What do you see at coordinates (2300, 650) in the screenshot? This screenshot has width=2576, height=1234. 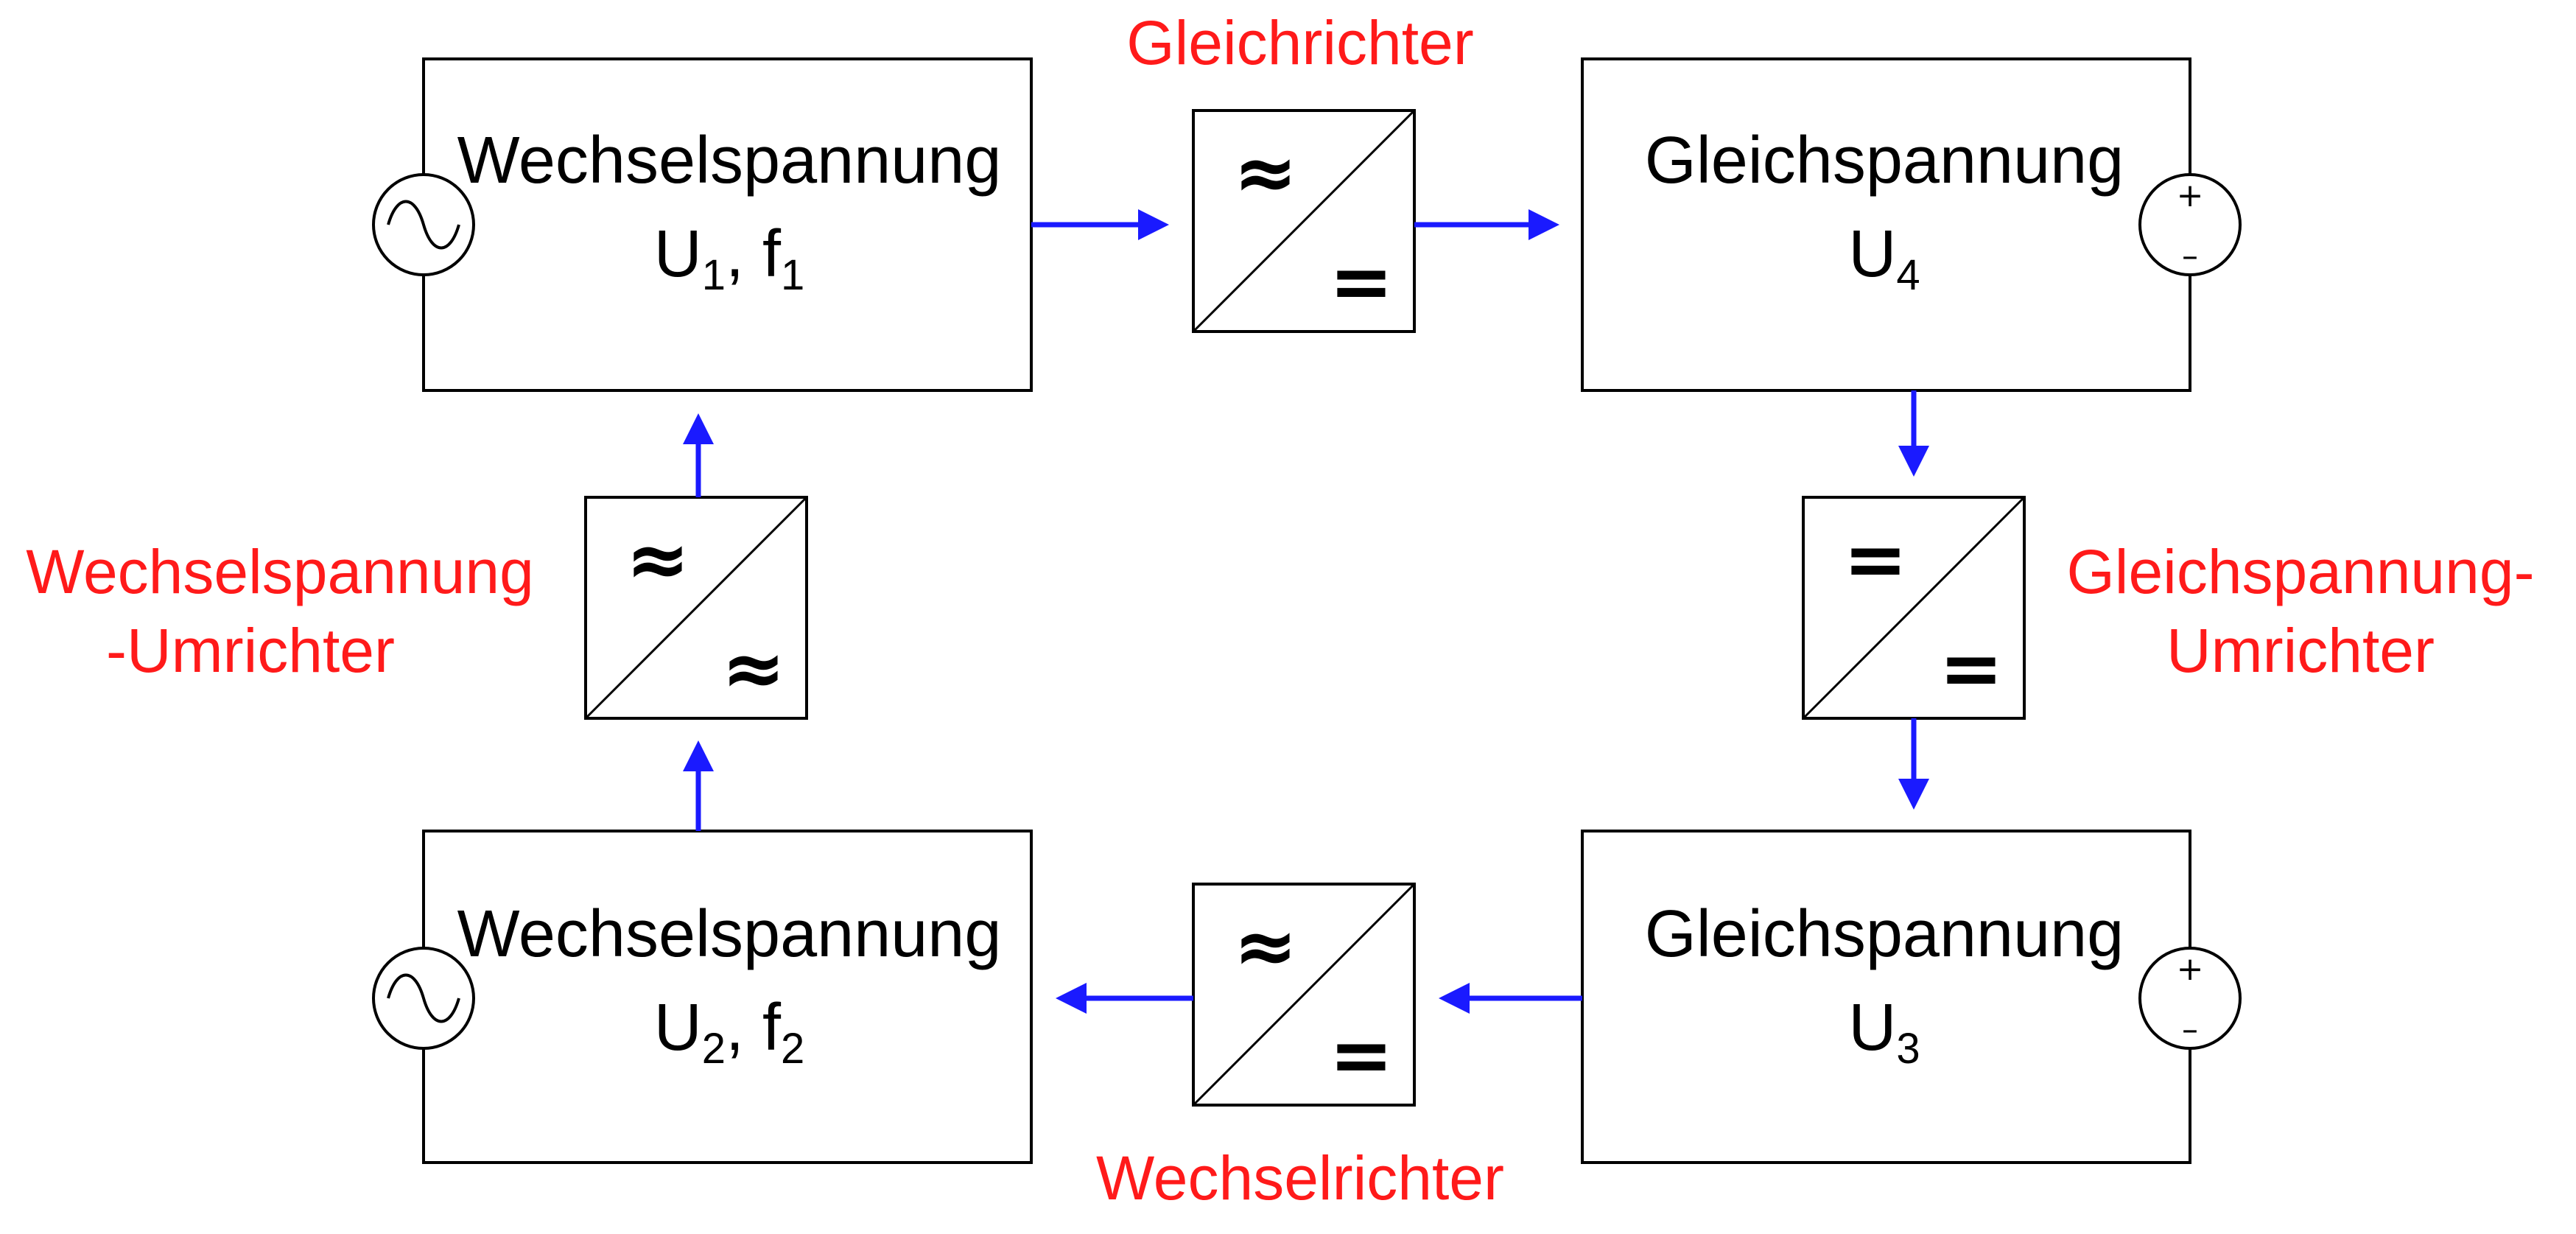 I see `dc-converter-label-line2: Umrichter` at bounding box center [2300, 650].